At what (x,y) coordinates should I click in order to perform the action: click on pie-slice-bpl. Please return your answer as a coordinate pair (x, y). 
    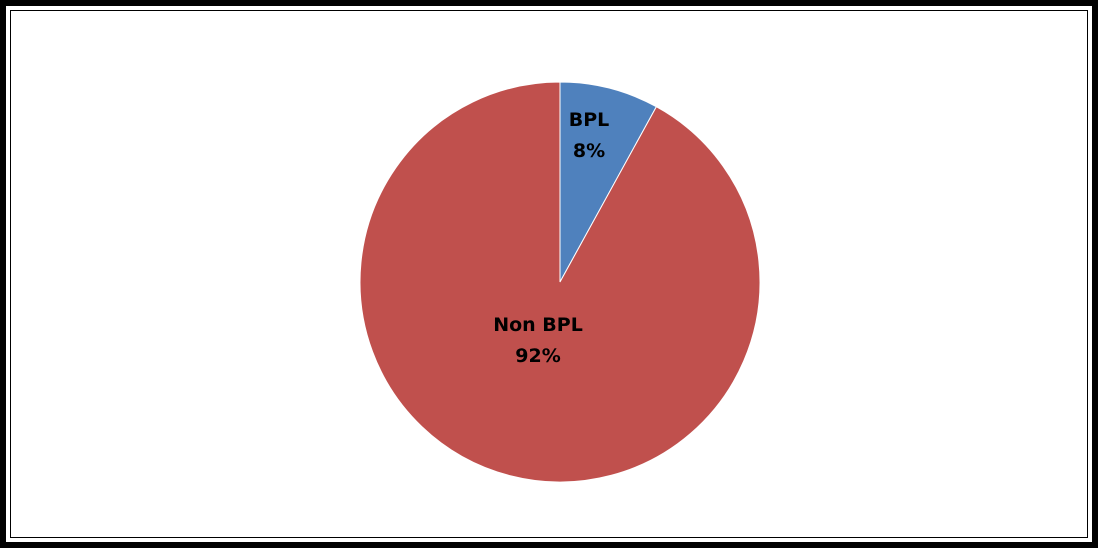
    Looking at the image, I should click on (608, 182).